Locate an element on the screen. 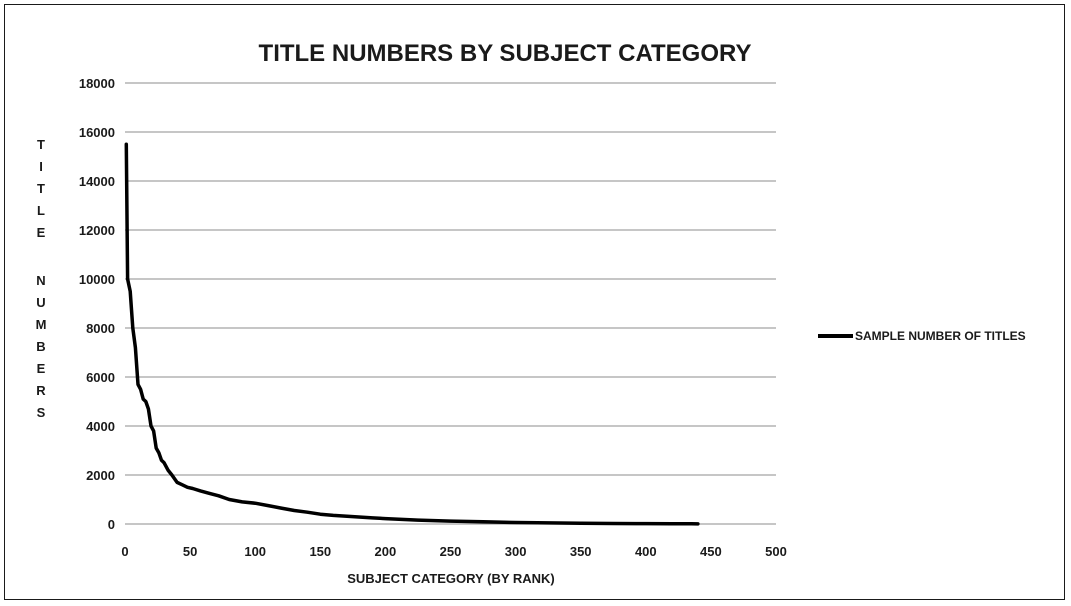  x-tick-label: 400 is located at coordinates (646, 551).